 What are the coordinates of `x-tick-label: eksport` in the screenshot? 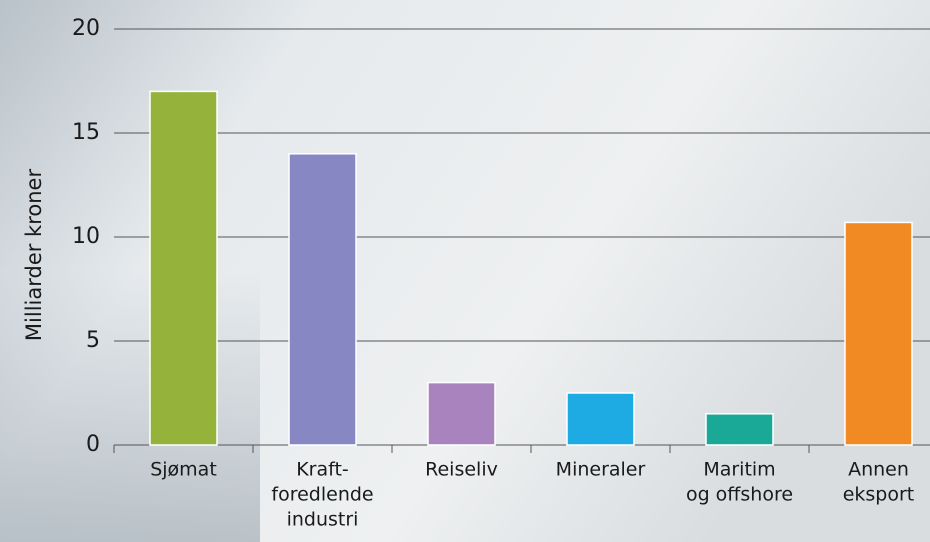 It's located at (879, 495).